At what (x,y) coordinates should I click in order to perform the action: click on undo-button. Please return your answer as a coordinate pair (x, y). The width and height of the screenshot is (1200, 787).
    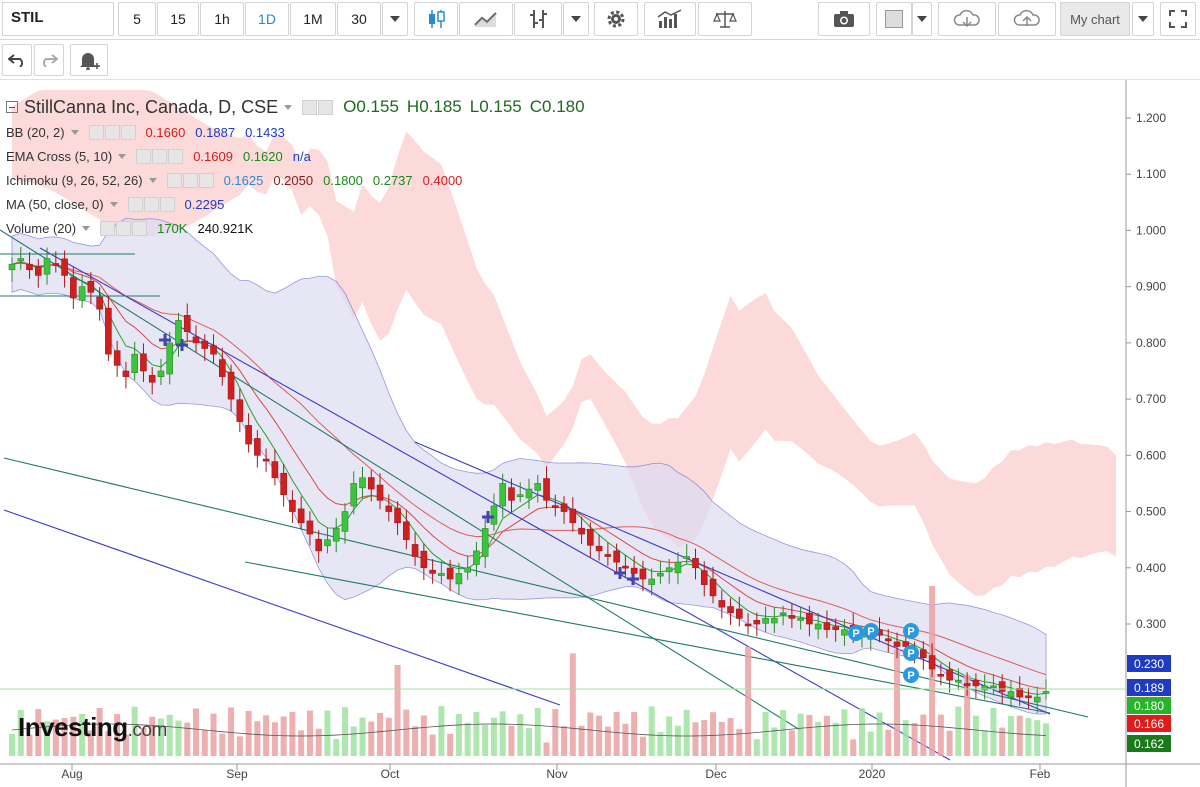
    Looking at the image, I should click on (17, 60).